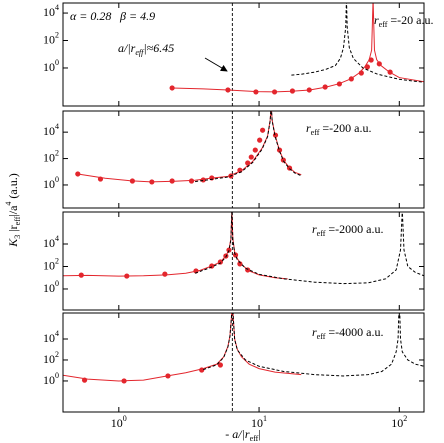 This screenshot has height=443, width=444. I want to click on y-label-part: |/a, so click(13, 211).